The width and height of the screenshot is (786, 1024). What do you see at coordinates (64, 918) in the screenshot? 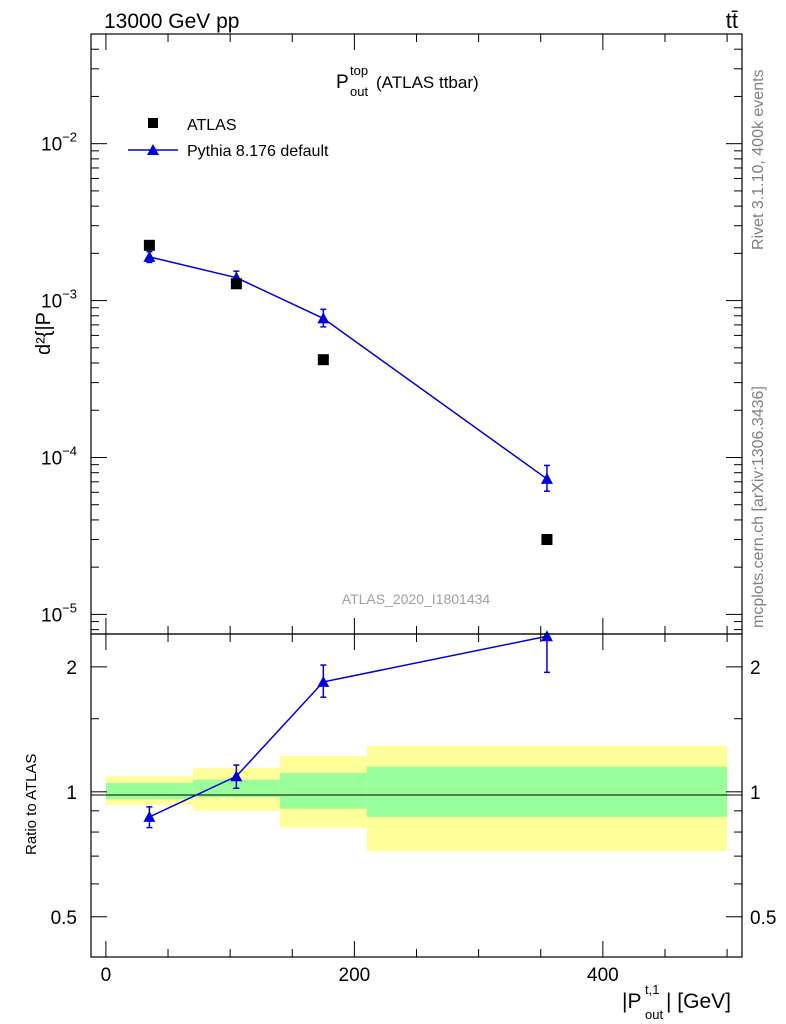
I see `ratio-y-tick-label-left: 0.5` at bounding box center [64, 918].